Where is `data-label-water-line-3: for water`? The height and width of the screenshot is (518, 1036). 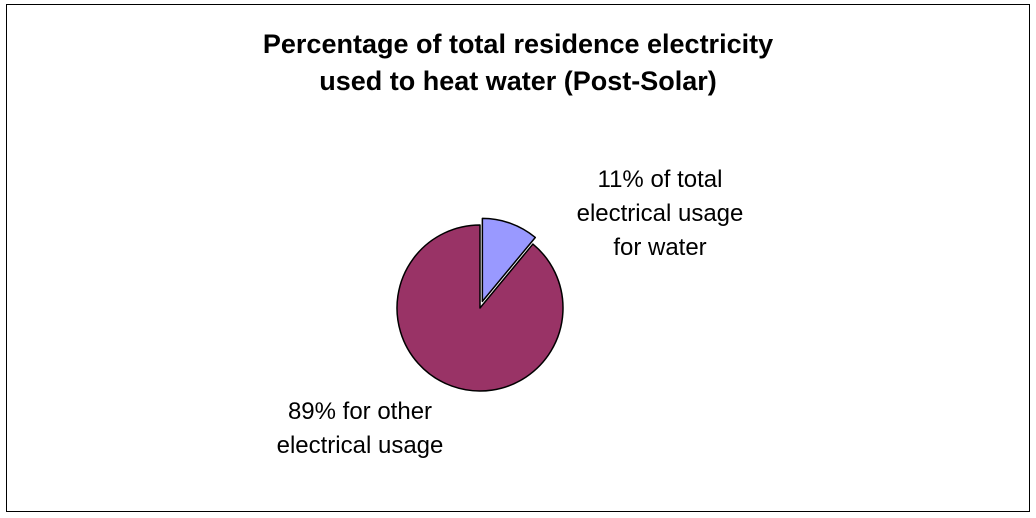
data-label-water-line-3: for water is located at coordinates (660, 247).